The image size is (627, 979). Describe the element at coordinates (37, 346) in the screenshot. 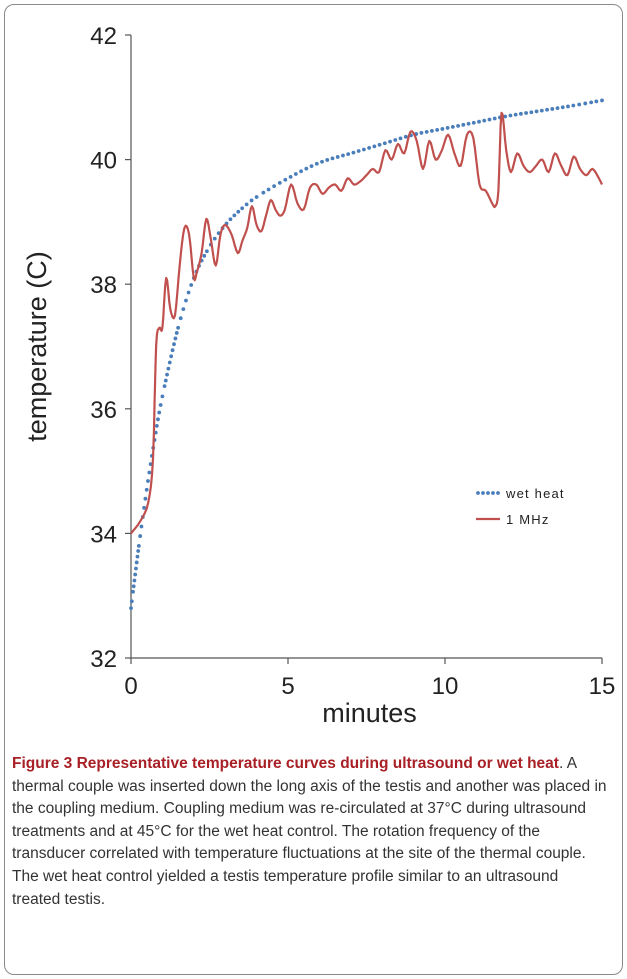

I see `y-axis-label: temperature (C)` at that location.